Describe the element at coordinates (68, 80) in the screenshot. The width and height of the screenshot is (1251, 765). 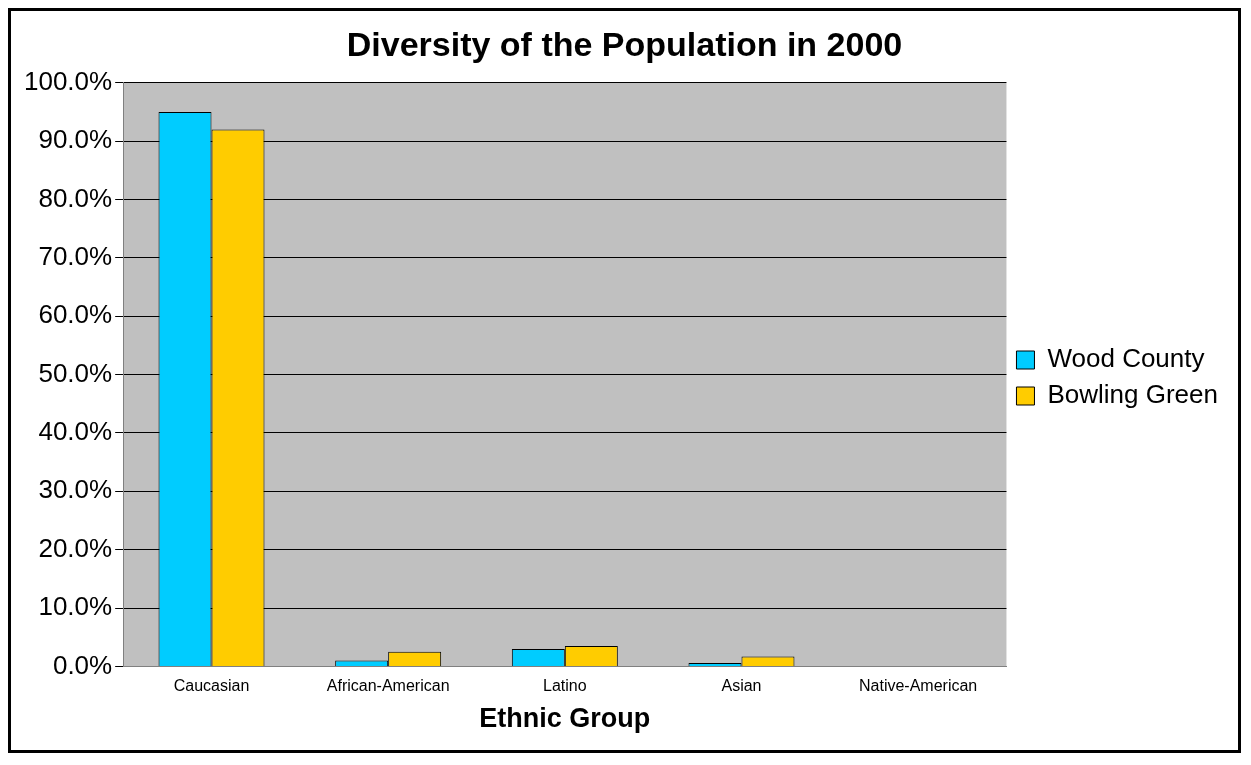
I see `y-tick-label: 100.0%` at that location.